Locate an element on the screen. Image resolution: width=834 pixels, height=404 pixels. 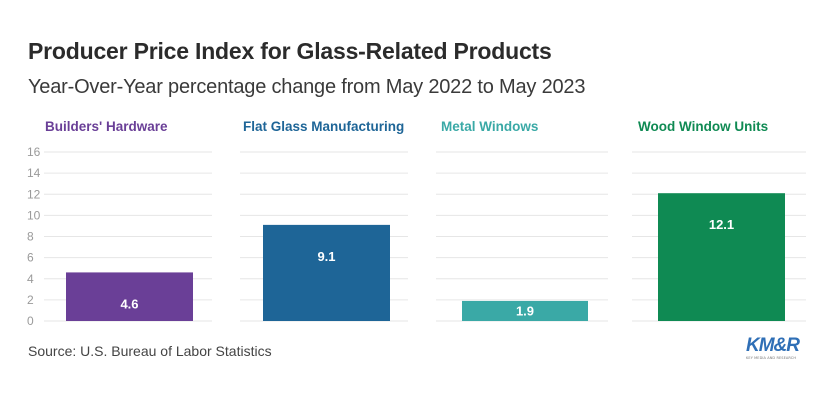
data-label: 9.1 is located at coordinates (326, 256).